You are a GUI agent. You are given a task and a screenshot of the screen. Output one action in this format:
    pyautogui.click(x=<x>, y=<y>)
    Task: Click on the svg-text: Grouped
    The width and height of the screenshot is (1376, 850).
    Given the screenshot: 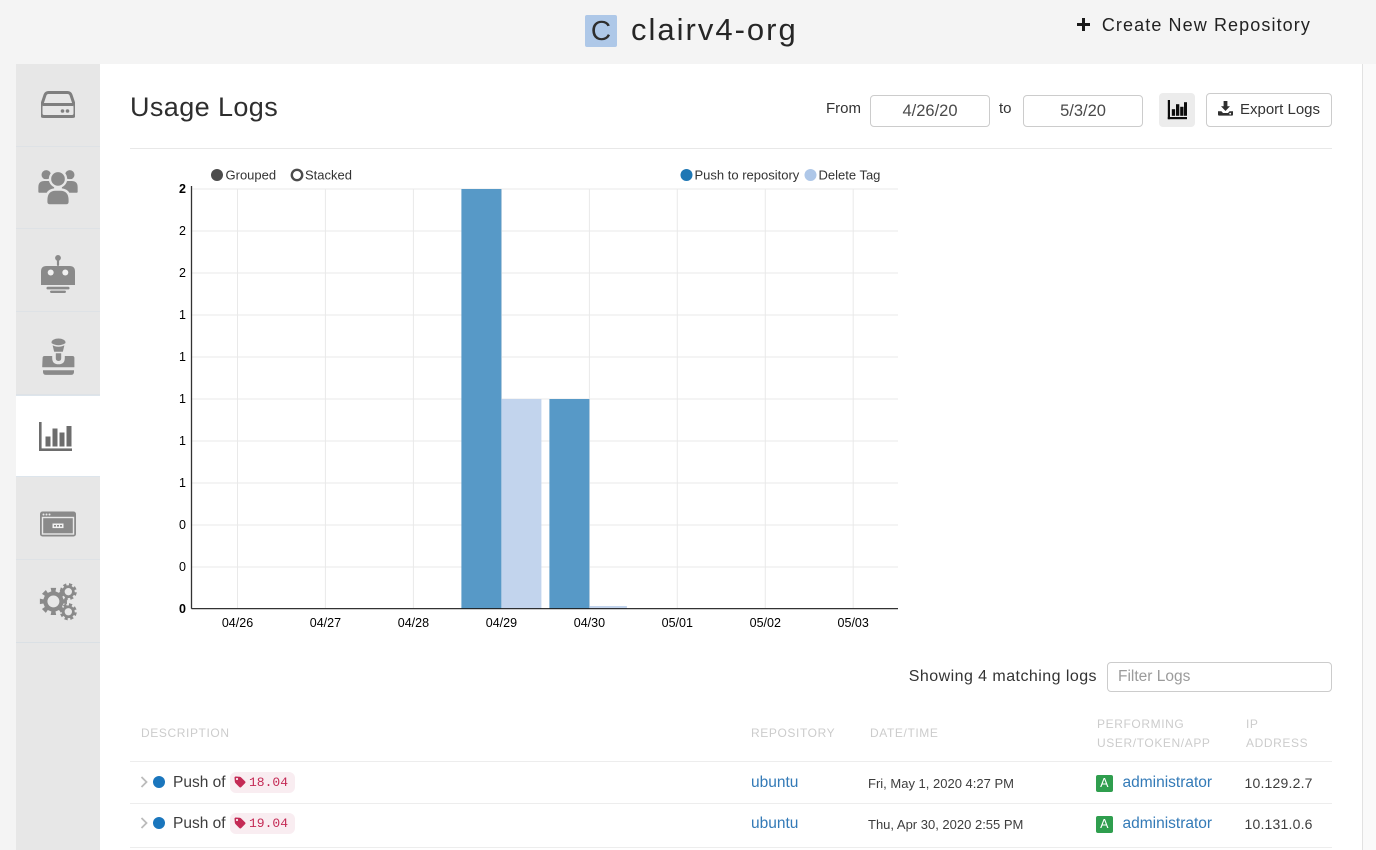 What is the action you would take?
    pyautogui.click(x=251, y=175)
    